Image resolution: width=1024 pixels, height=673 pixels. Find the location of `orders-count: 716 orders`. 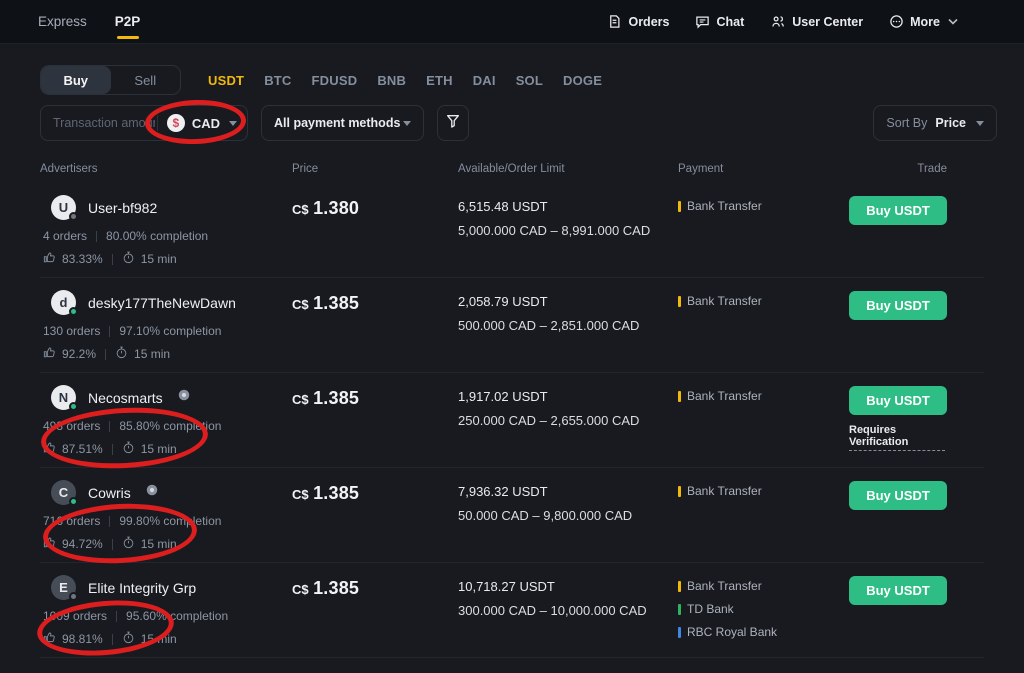

orders-count: 716 orders is located at coordinates (72, 521).